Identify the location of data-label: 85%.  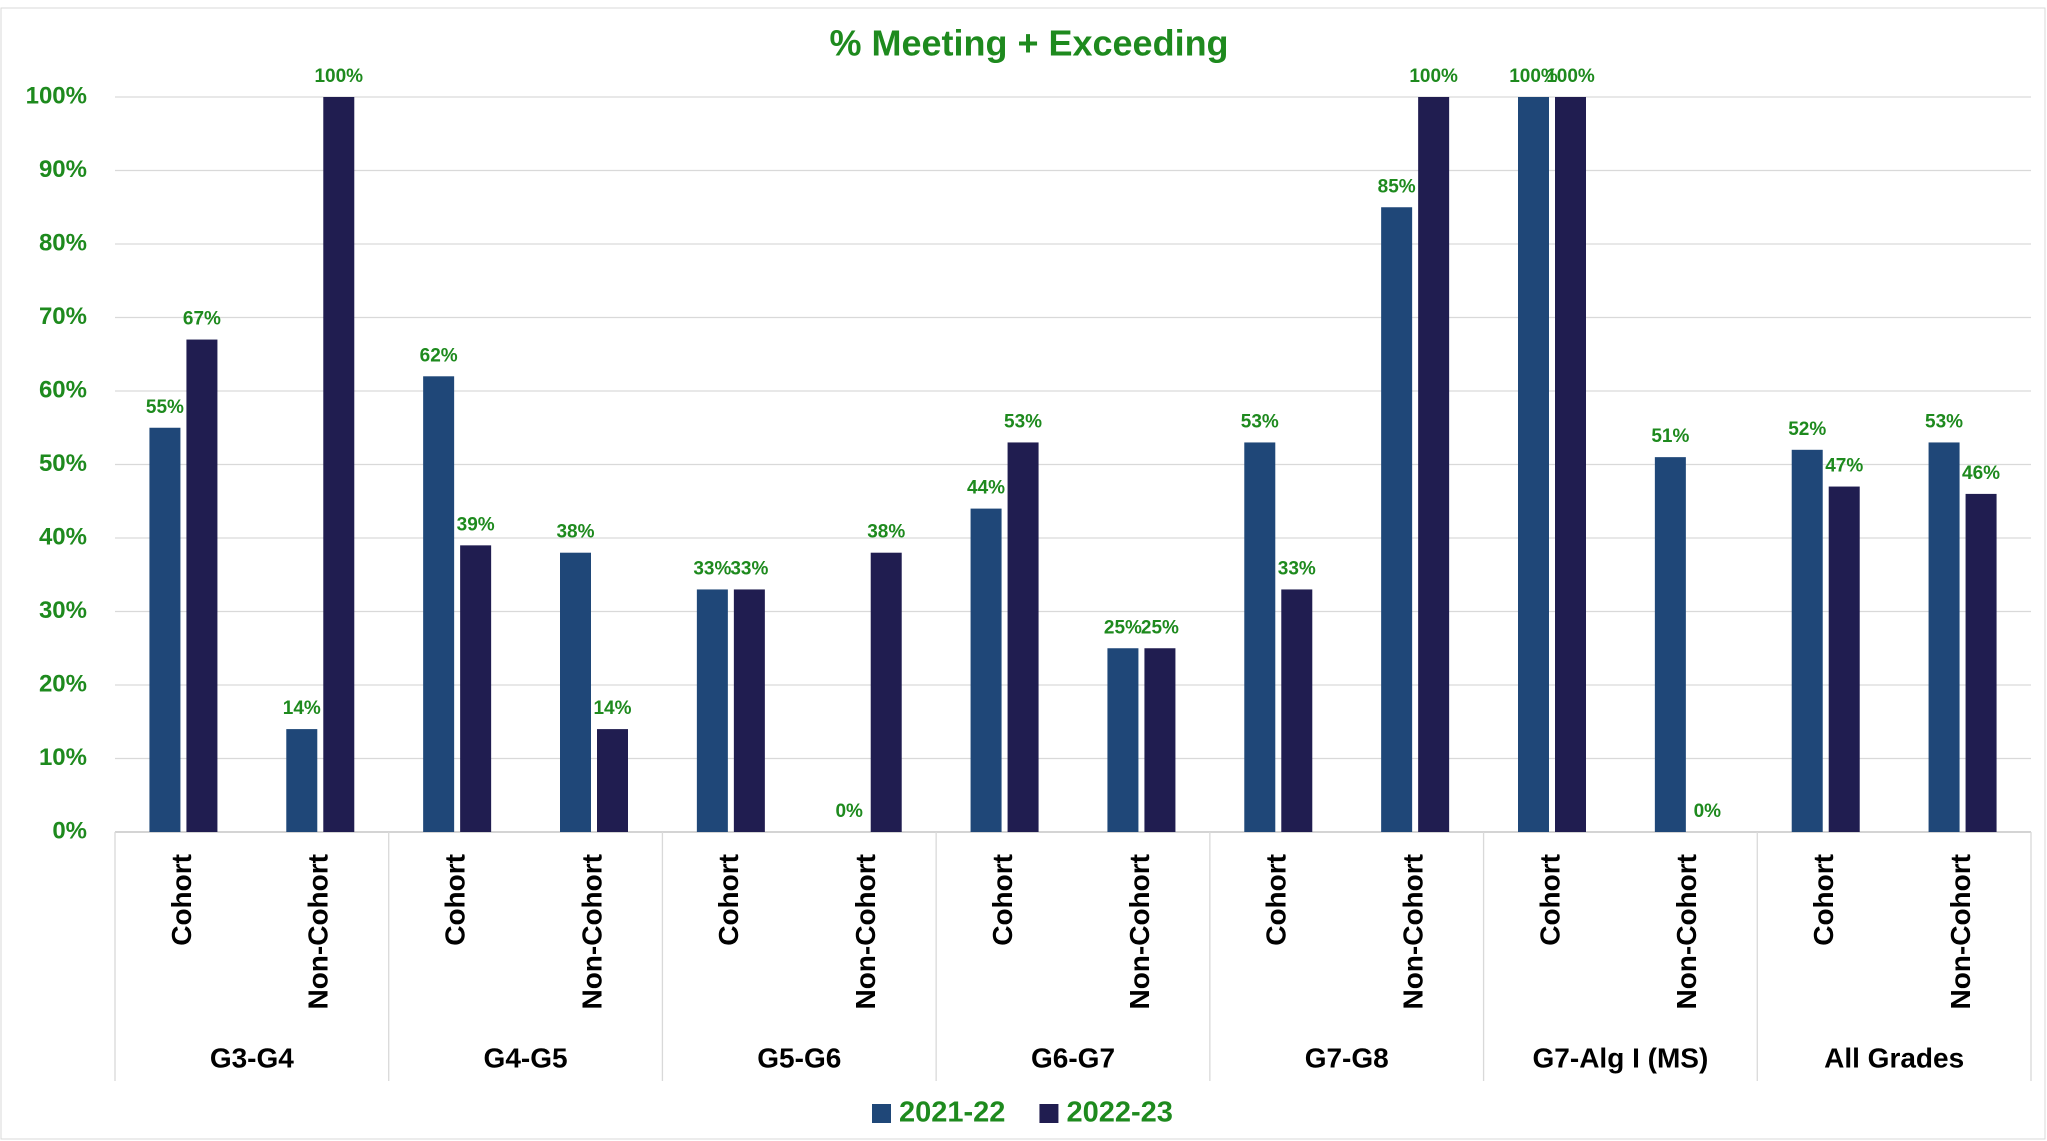
(1397, 186).